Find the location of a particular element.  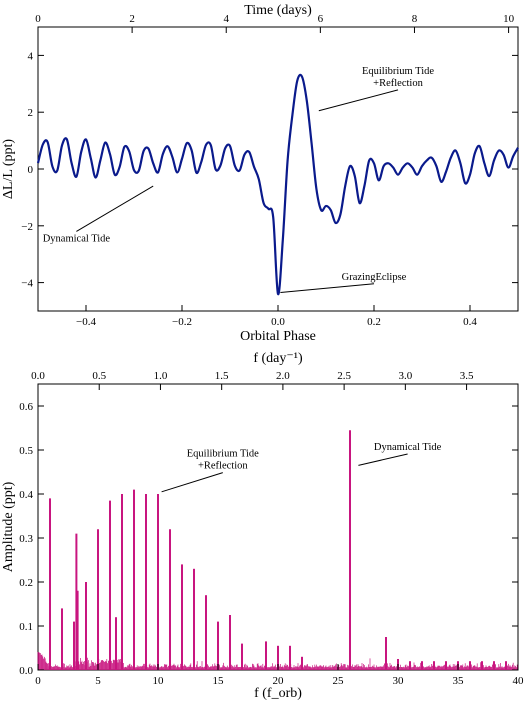

y-tick-label: 0 is located at coordinates (31, 170).